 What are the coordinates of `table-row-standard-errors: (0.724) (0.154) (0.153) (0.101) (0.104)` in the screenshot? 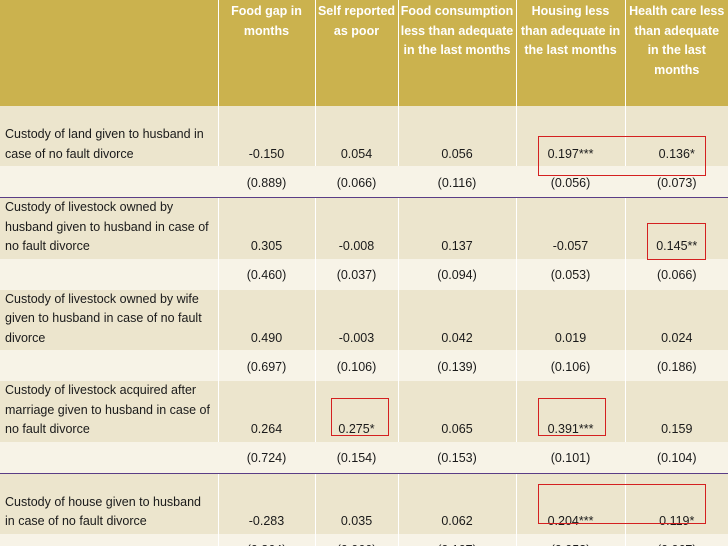 It's located at (364, 457).